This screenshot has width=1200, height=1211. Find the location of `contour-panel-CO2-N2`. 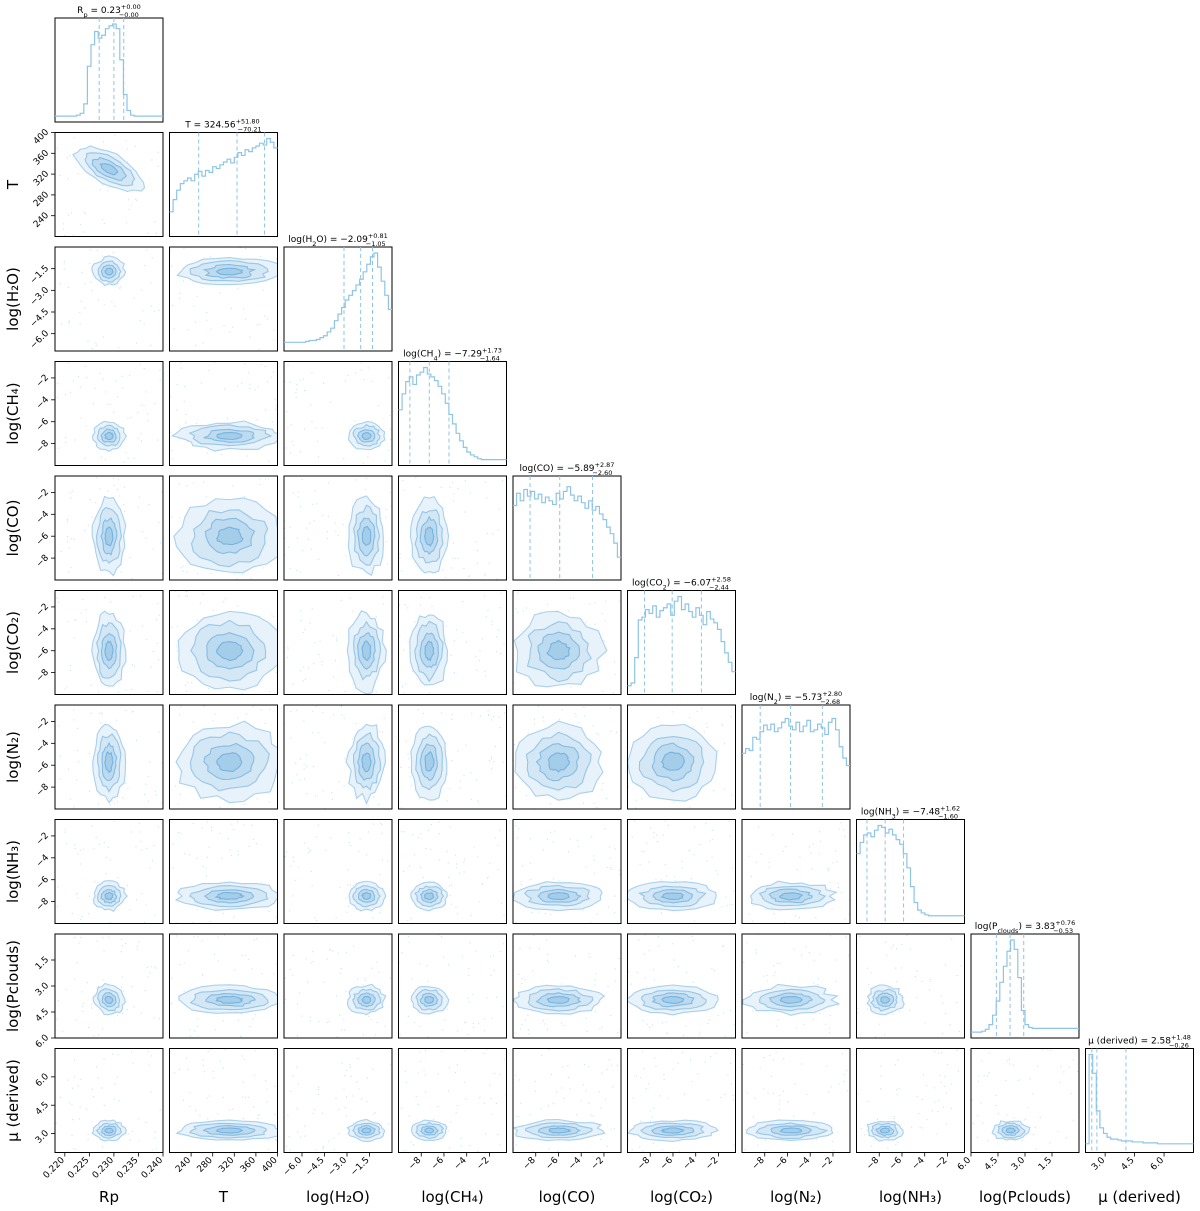

contour-panel-CO2-N2 is located at coordinates (681, 757).